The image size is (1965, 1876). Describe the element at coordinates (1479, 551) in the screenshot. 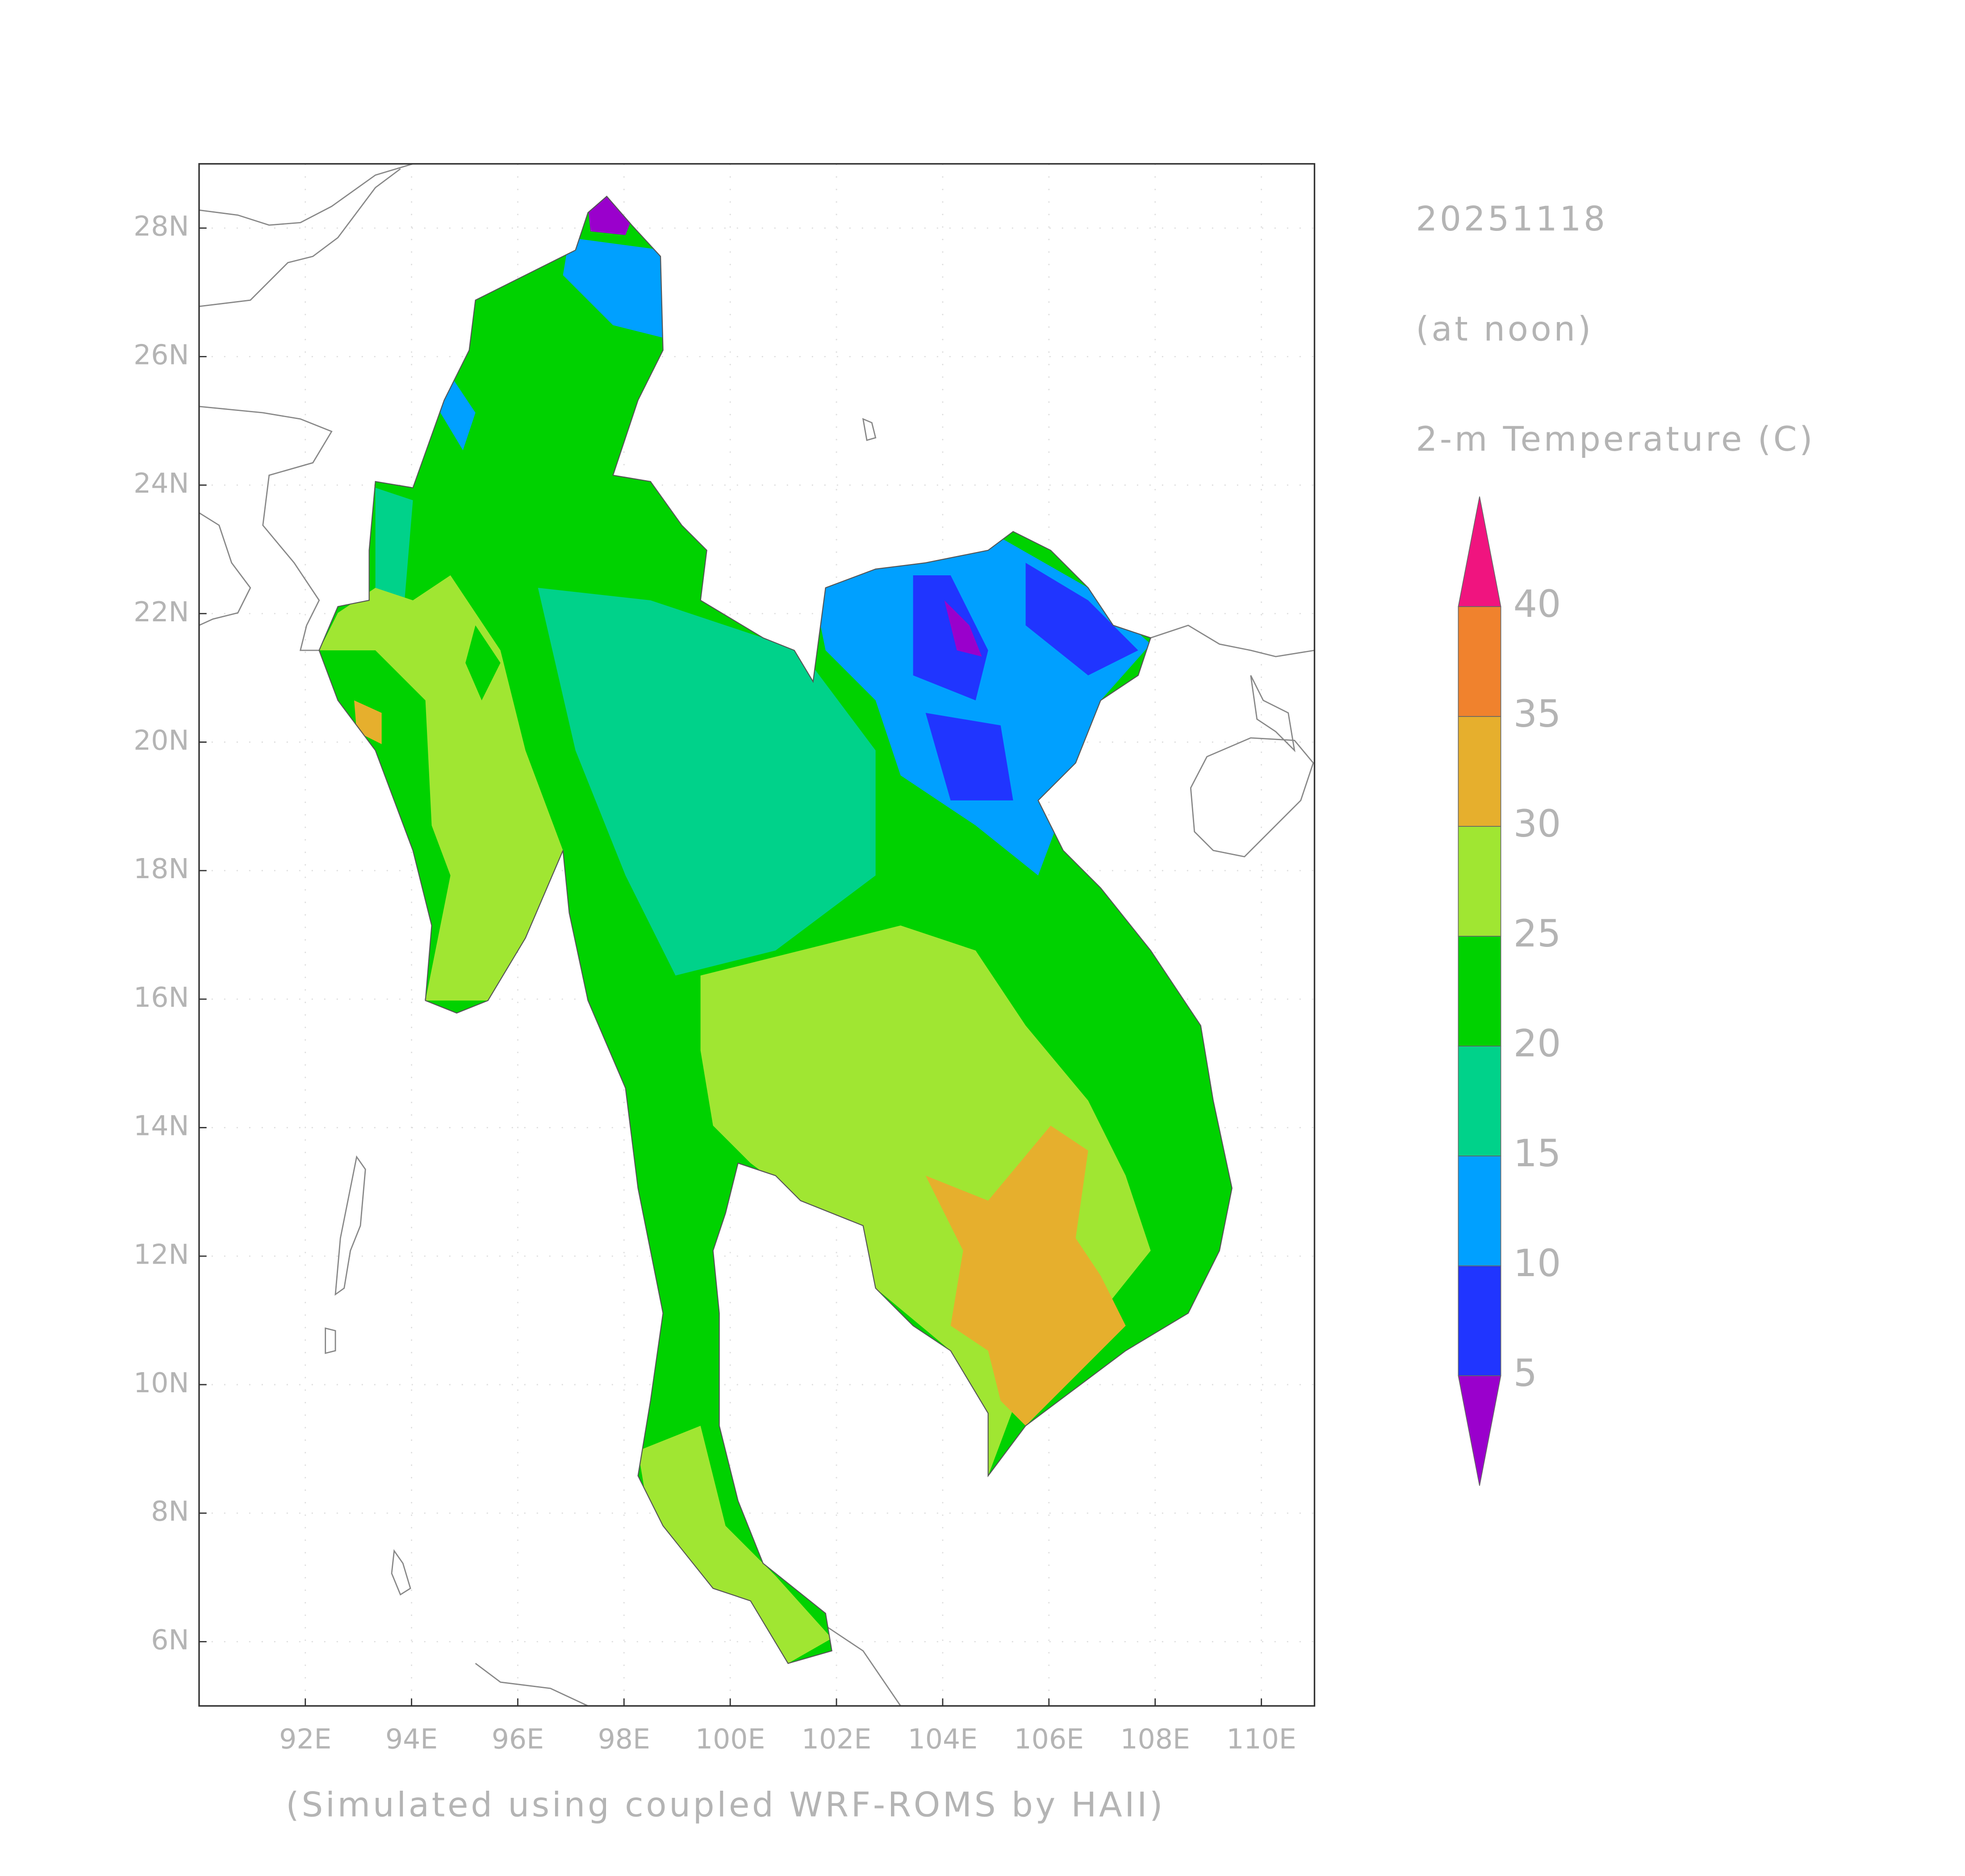

I see `colorbar-over` at that location.